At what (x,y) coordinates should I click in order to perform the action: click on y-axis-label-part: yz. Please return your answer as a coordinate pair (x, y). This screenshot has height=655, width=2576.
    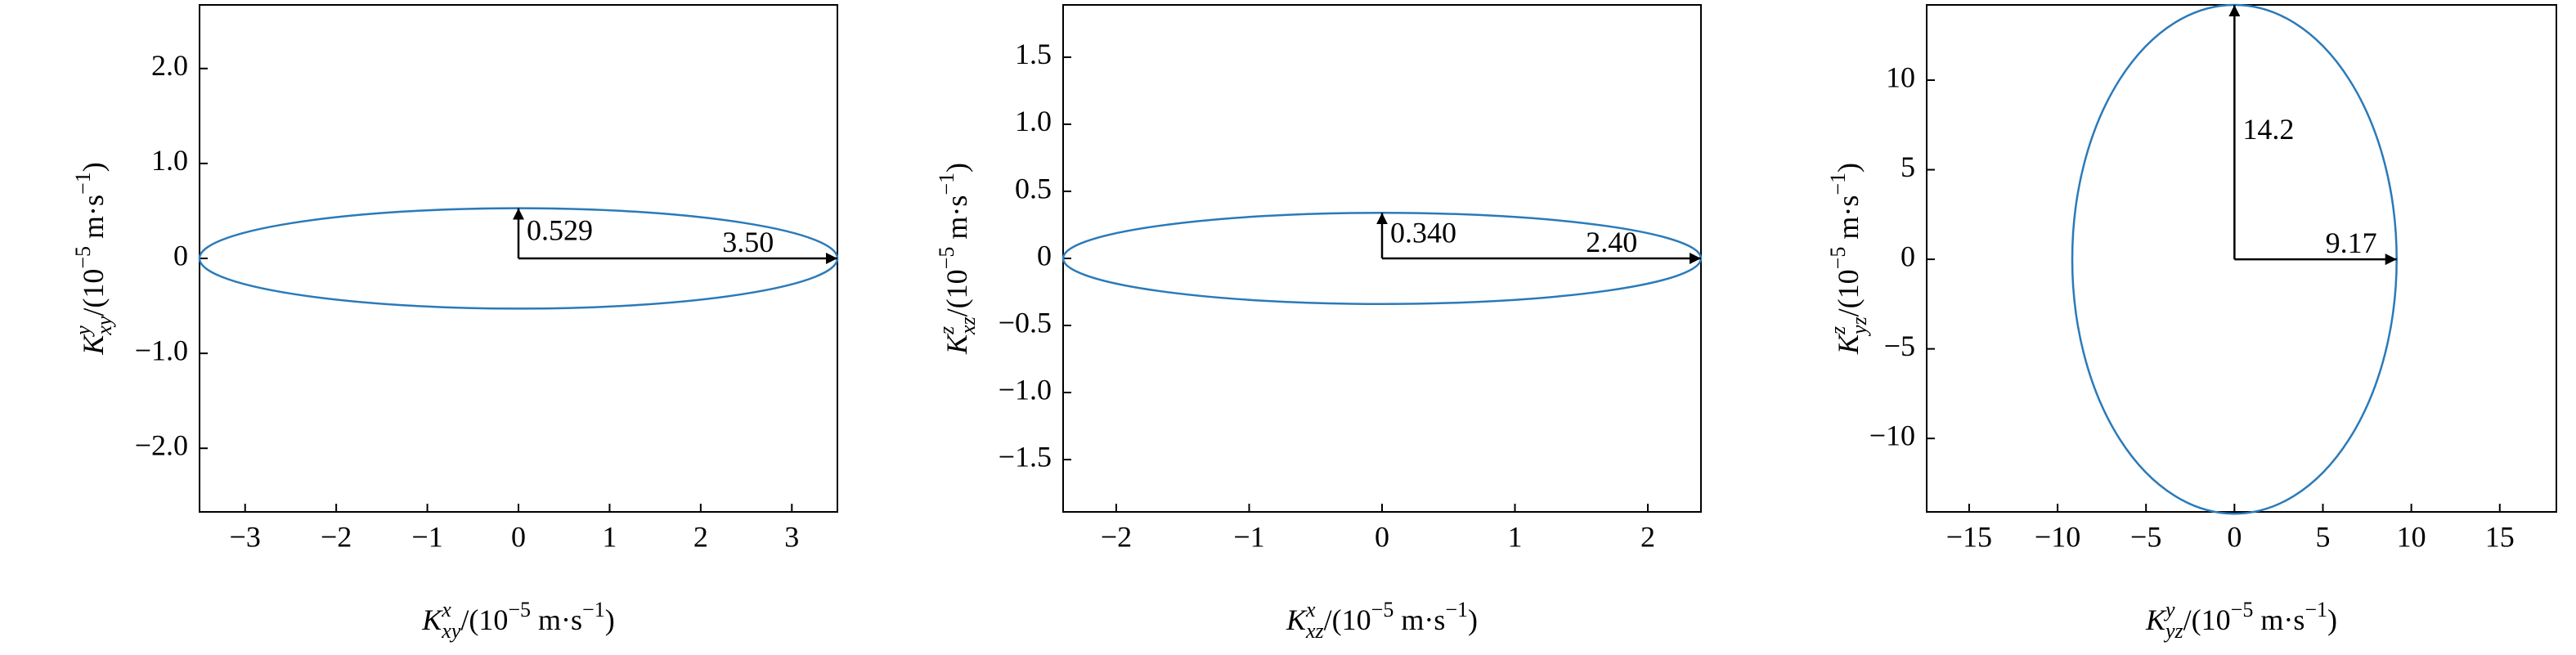
    Looking at the image, I should click on (1859, 327).